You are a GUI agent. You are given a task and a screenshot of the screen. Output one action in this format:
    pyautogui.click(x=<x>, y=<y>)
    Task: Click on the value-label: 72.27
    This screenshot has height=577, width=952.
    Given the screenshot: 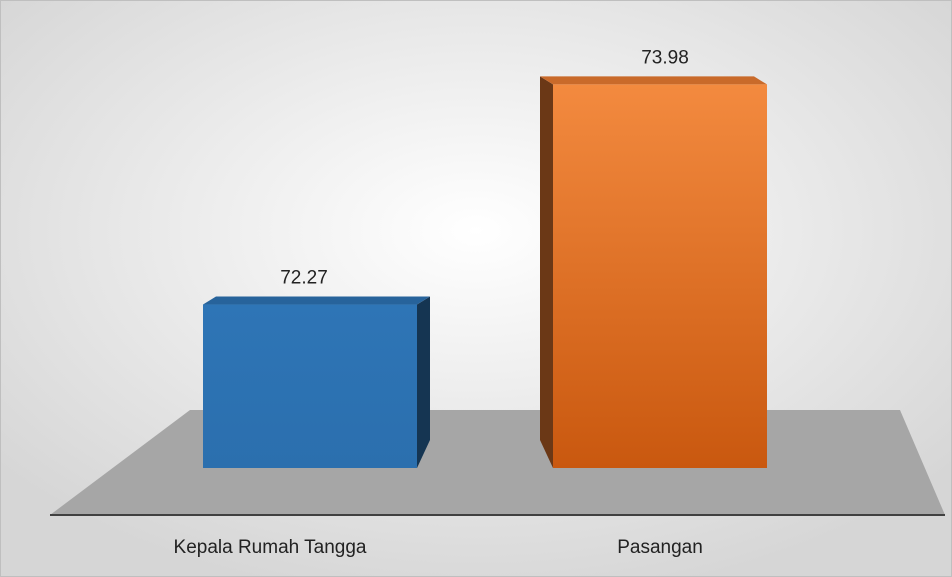 What is the action you would take?
    pyautogui.click(x=304, y=278)
    